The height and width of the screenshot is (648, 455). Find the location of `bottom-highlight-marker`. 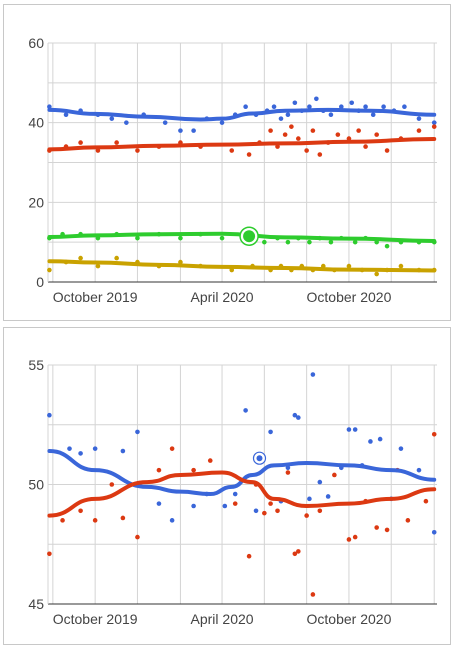

bottom-highlight-marker is located at coordinates (259, 458).